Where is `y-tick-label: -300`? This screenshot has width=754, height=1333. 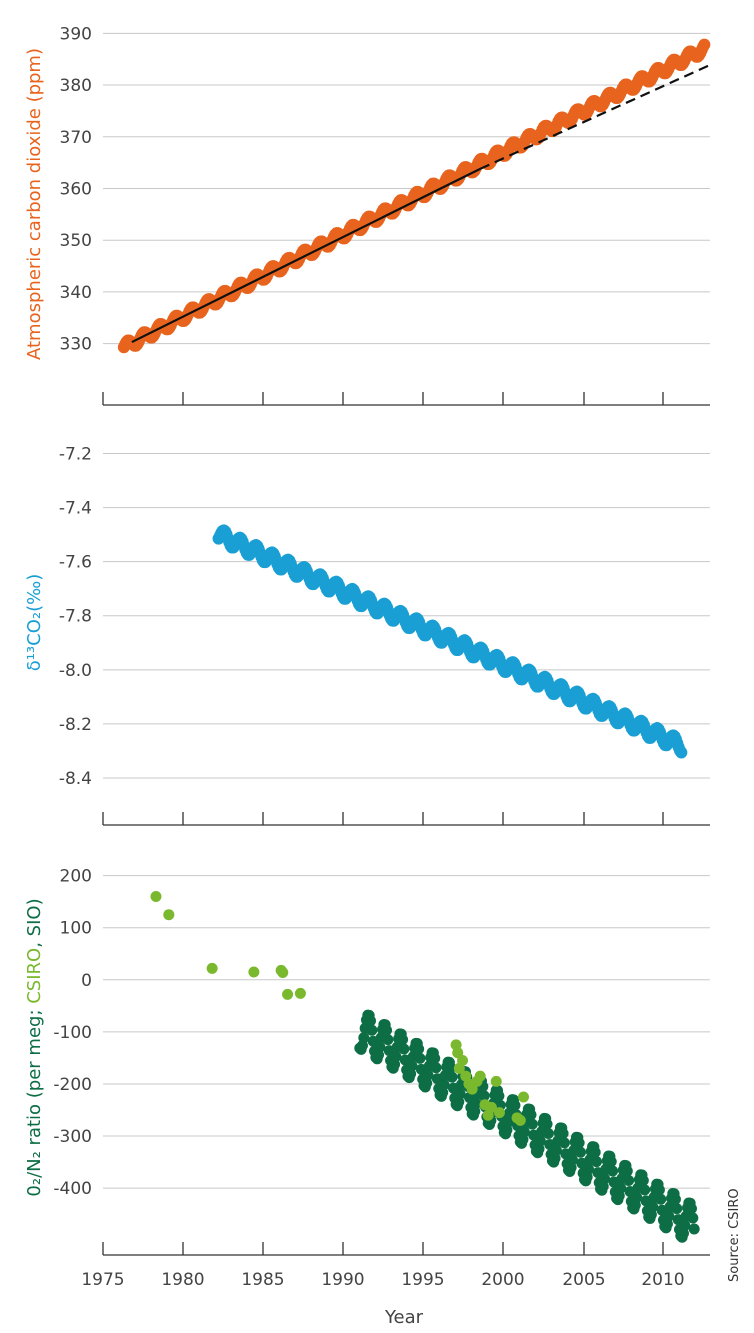
y-tick-label: -300 is located at coordinates (72, 1137).